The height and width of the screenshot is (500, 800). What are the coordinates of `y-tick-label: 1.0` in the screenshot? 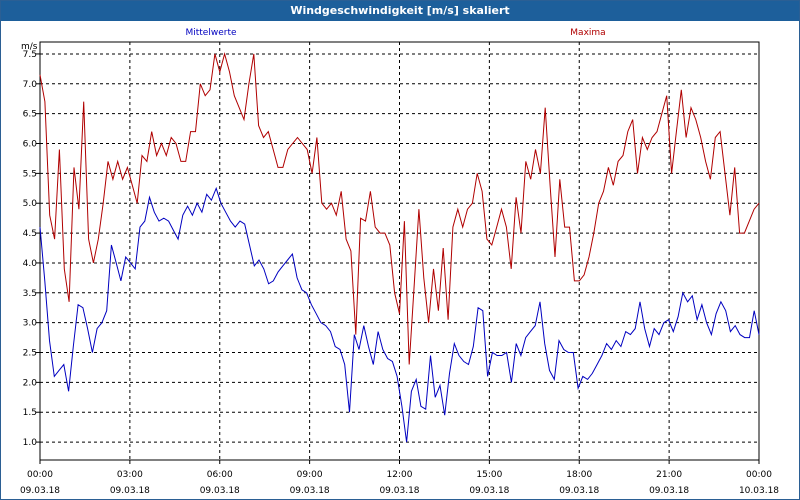 It's located at (30, 443).